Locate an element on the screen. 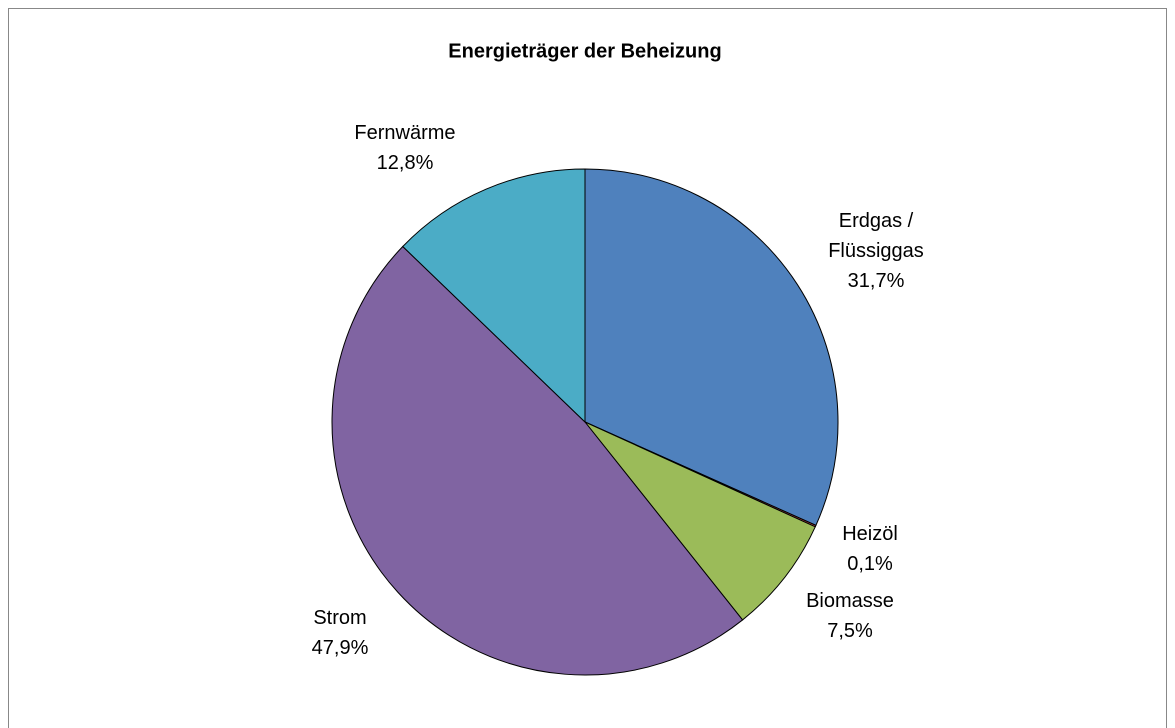 The height and width of the screenshot is (728, 1175). slice-label: Strom 47,9% is located at coordinates (340, 633).